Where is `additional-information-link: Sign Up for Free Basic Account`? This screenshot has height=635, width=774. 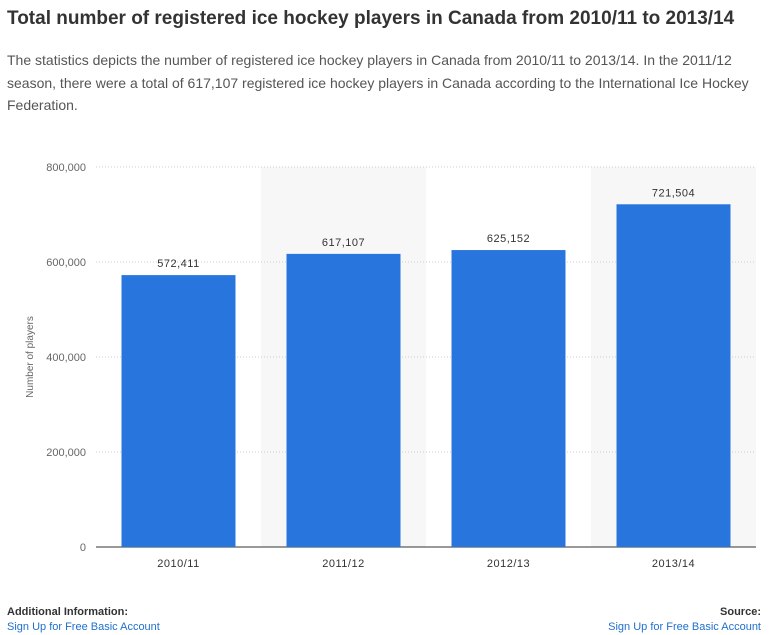 additional-information-link: Sign Up for Free Basic Account is located at coordinates (83, 627).